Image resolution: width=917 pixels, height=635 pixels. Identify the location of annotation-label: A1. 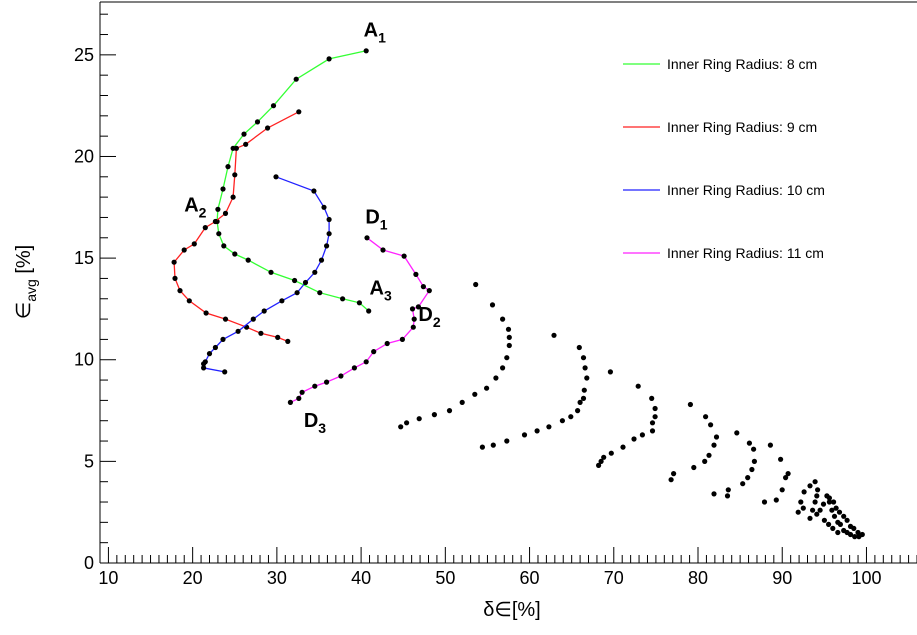
(375, 33).